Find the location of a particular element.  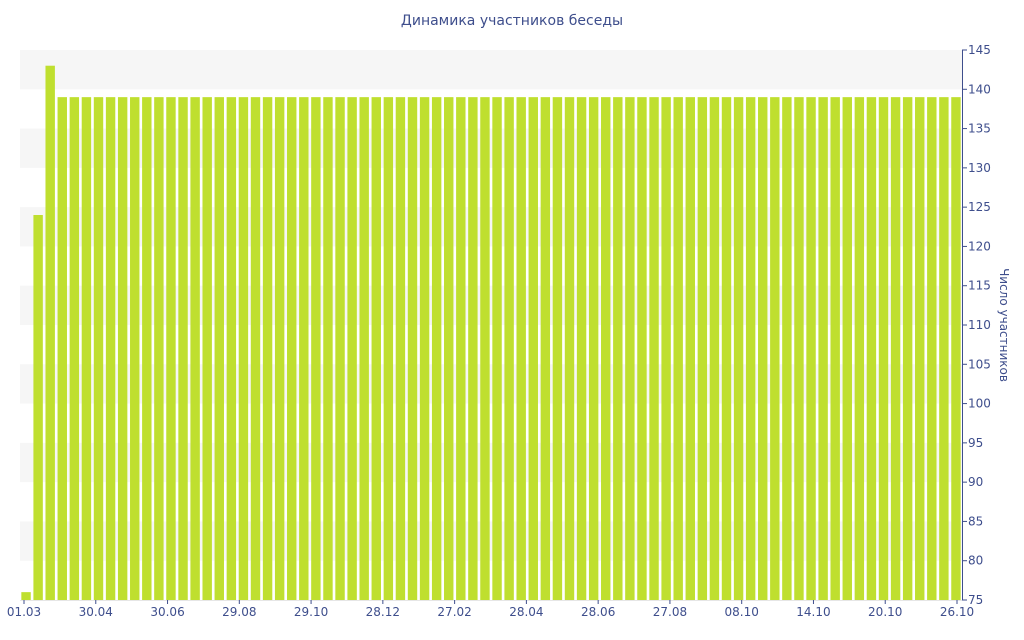

y-tick-label: 120 is located at coordinates (979, 246).